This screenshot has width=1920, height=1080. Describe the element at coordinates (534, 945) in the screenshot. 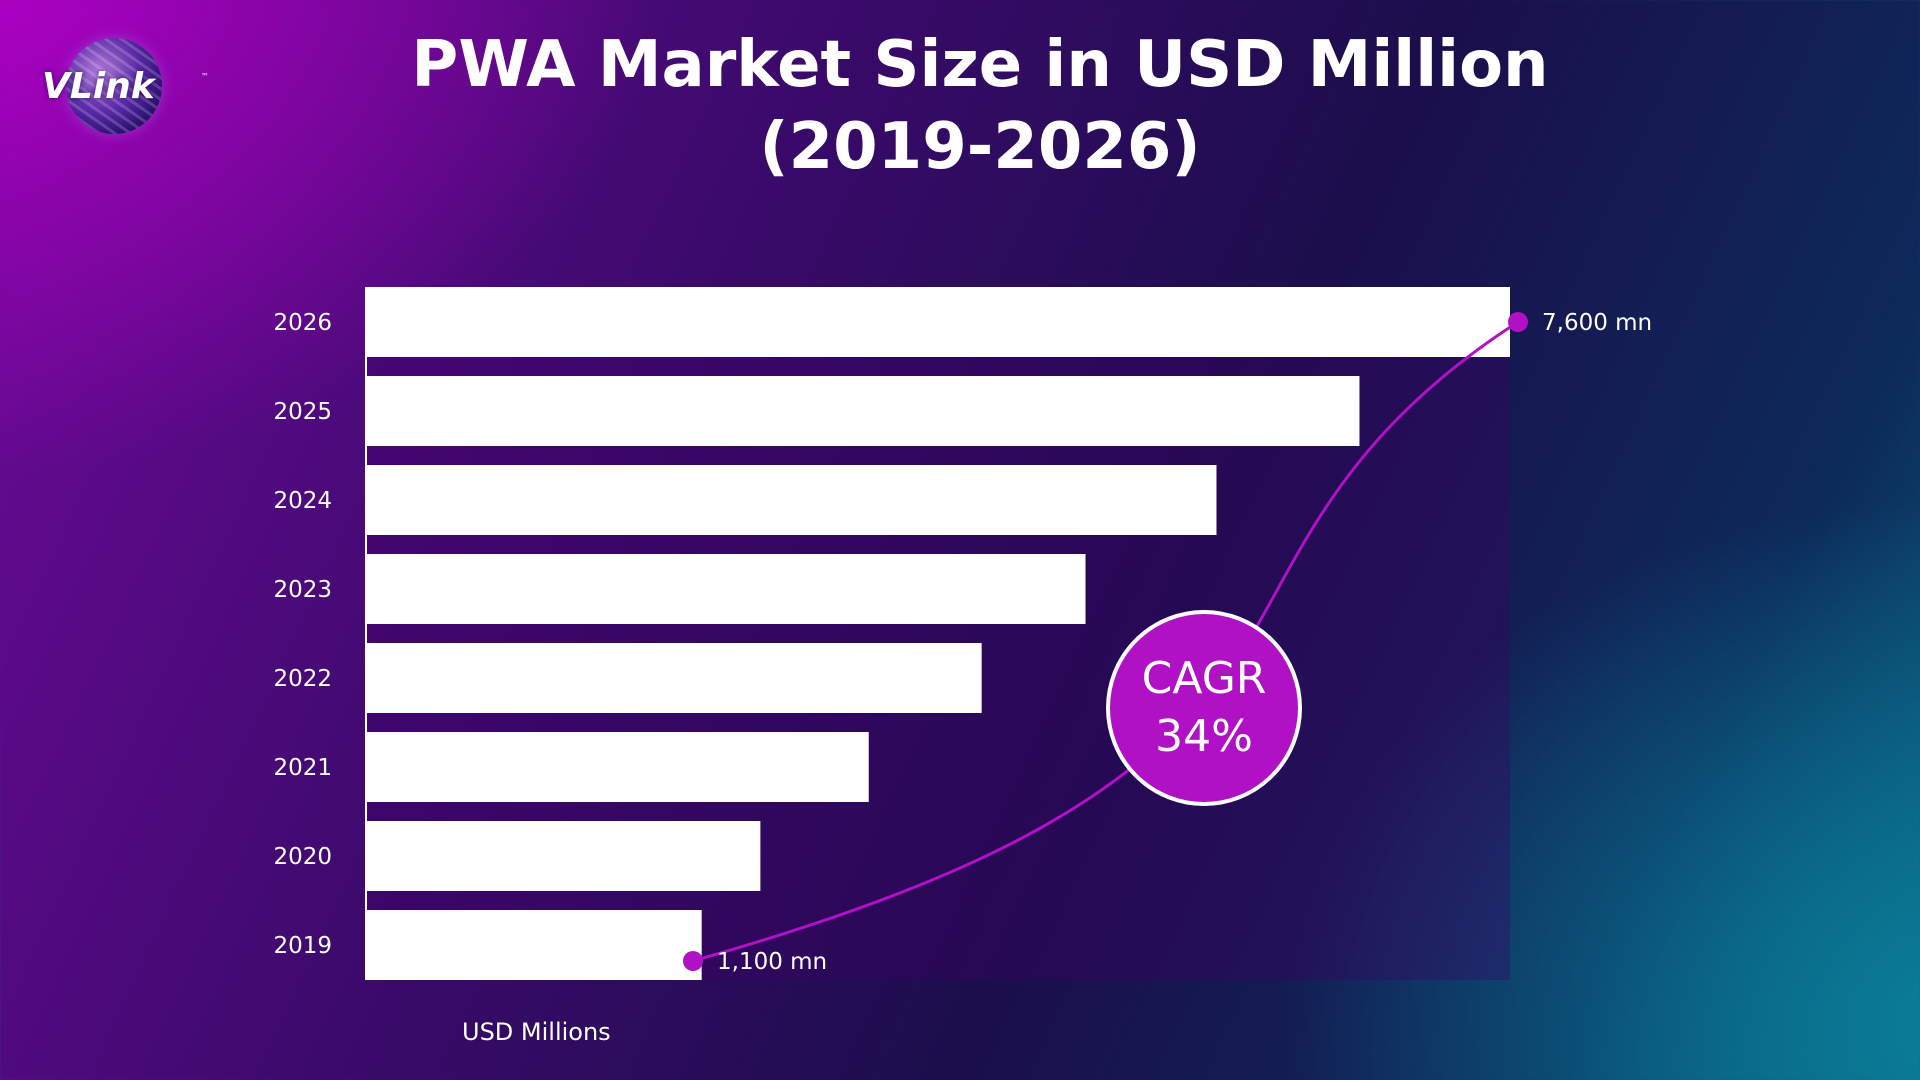

I see `bar-2019` at that location.